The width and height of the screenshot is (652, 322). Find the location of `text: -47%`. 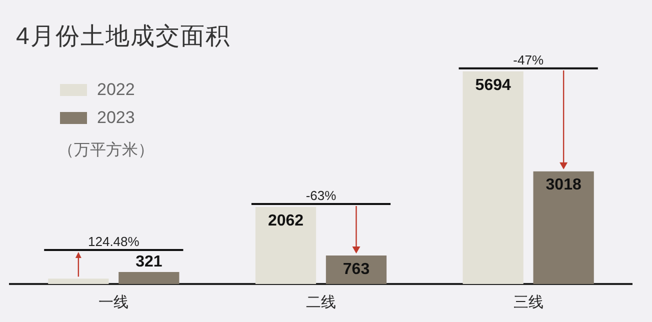

text: -47% is located at coordinates (528, 60).